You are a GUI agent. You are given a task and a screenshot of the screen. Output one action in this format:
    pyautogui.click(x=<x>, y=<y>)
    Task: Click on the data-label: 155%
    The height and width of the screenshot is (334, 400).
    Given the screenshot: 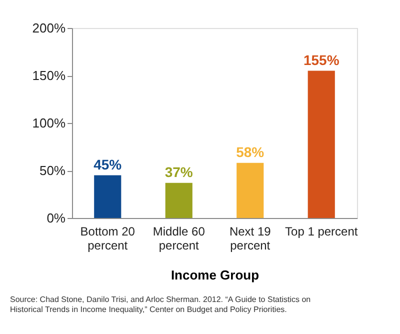 What is the action you would take?
    pyautogui.click(x=321, y=60)
    